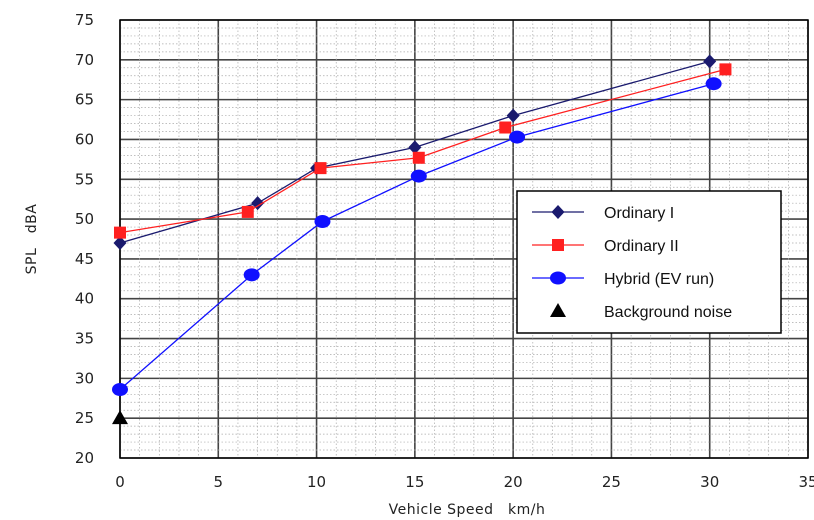  What do you see at coordinates (84, 100) in the screenshot?
I see `y-tick-label: 65` at bounding box center [84, 100].